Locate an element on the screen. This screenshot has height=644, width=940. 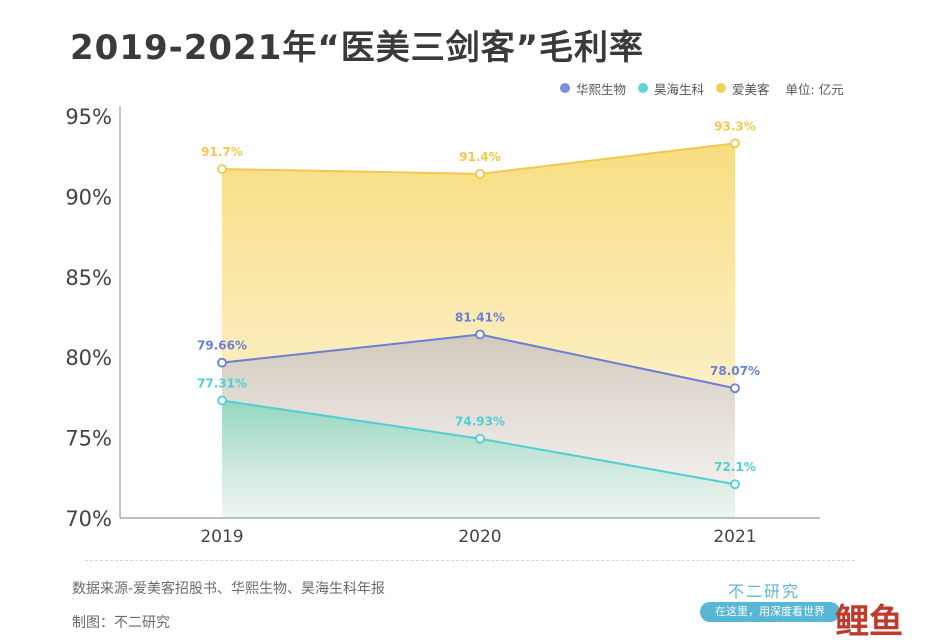
data-label: 93.3% is located at coordinates (735, 126).